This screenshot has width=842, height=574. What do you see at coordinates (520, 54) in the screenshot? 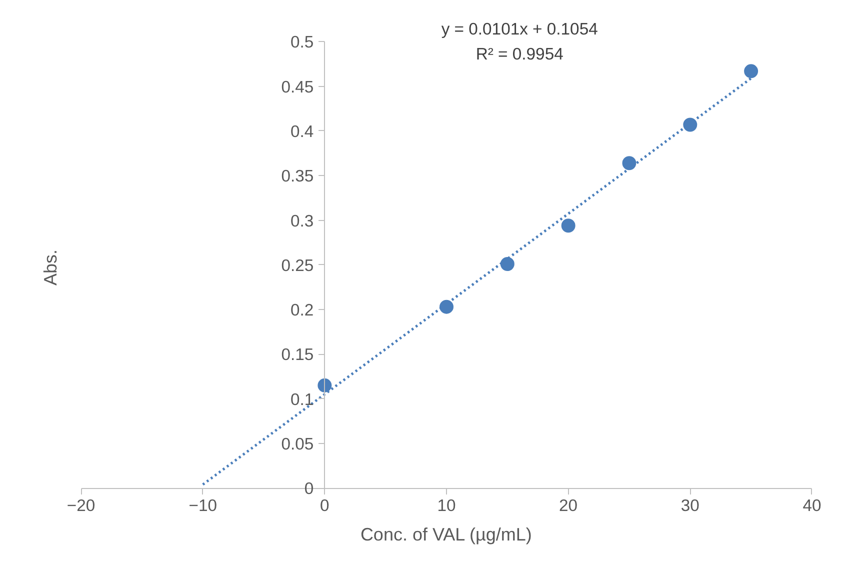
I see `annotation: R² = 0.9954` at bounding box center [520, 54].